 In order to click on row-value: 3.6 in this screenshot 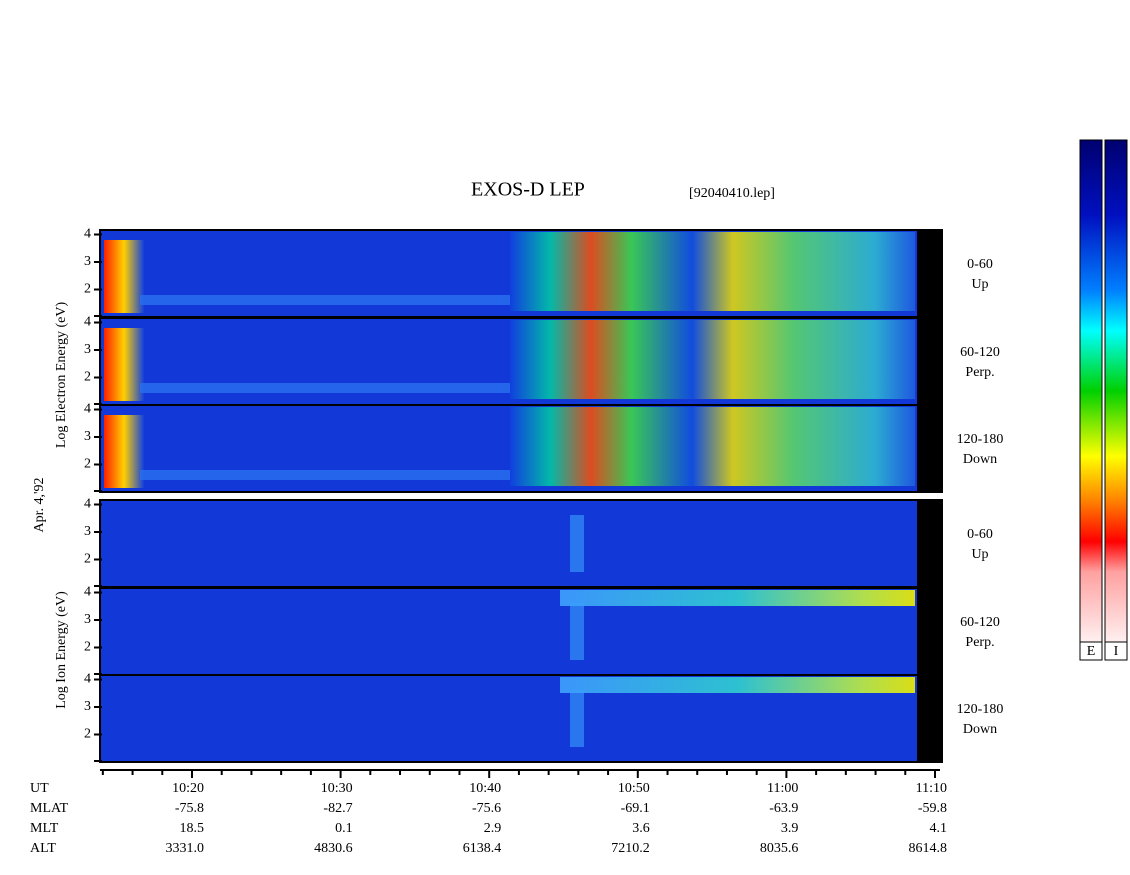, I will do `click(641, 828)`.